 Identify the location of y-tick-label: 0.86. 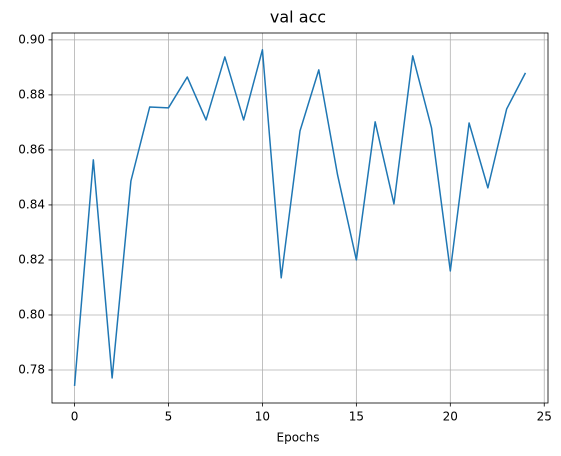
(31, 149).